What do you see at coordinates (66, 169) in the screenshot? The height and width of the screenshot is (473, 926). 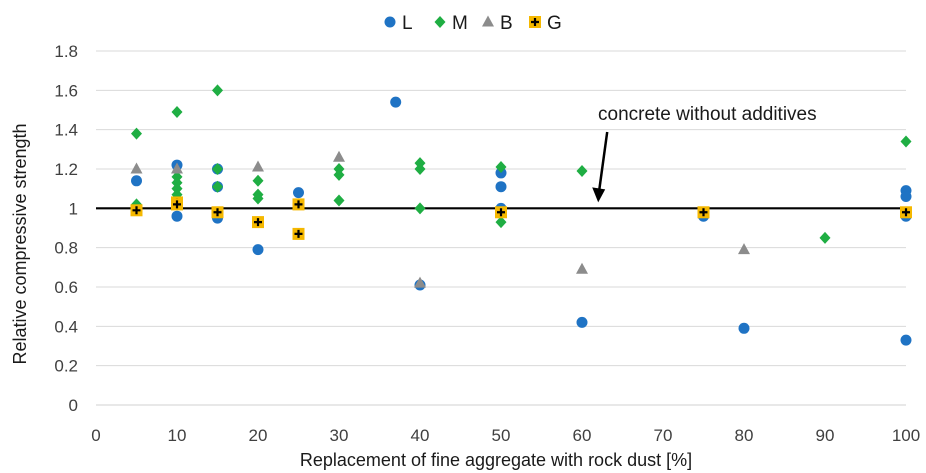 I see `y-tick-label: 1.2` at bounding box center [66, 169].